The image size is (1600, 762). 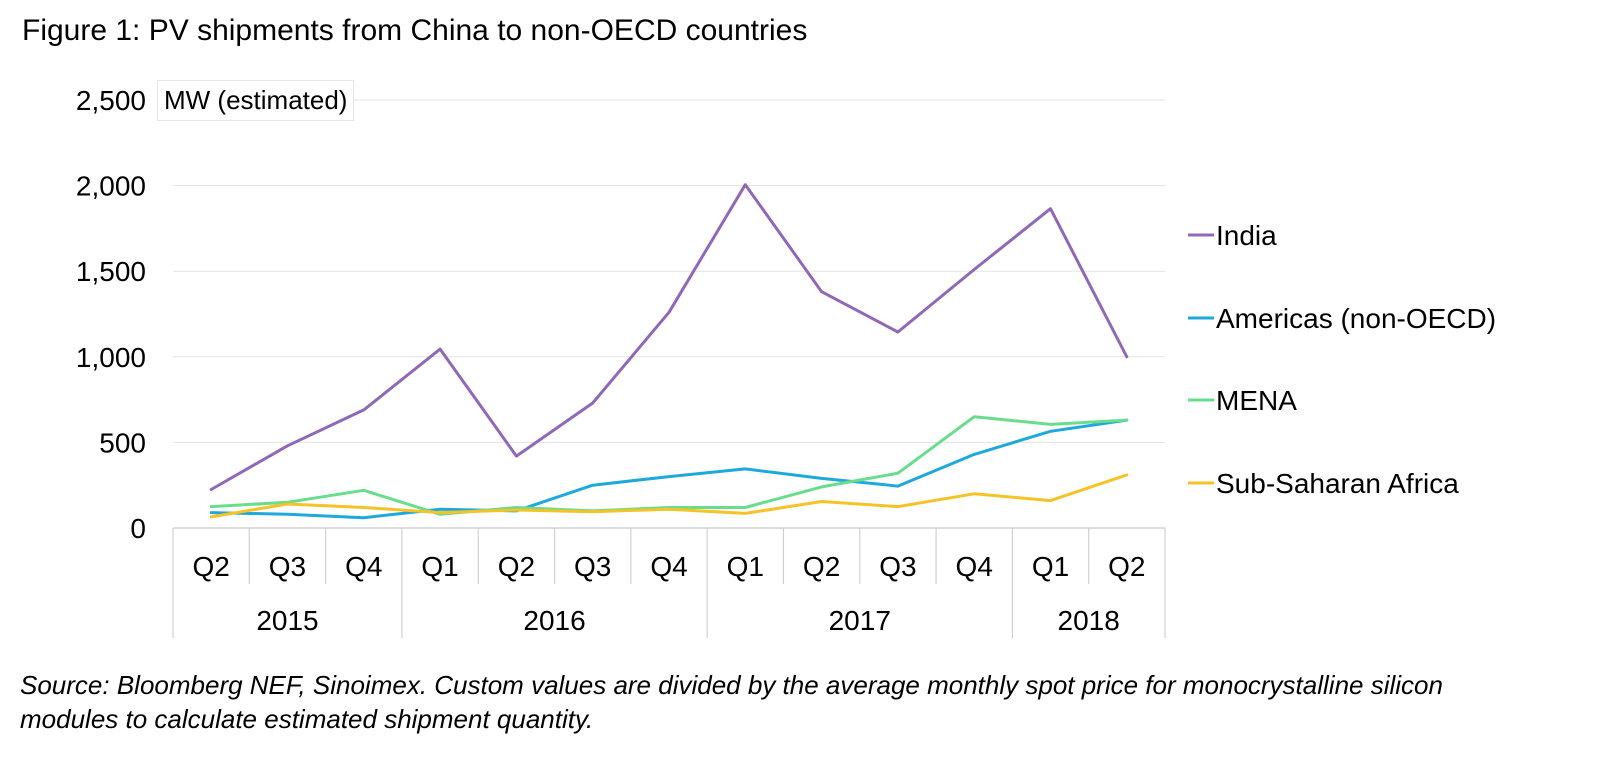 What do you see at coordinates (1356, 318) in the screenshot?
I see `legend-label: Americas (non-OECD)` at bounding box center [1356, 318].